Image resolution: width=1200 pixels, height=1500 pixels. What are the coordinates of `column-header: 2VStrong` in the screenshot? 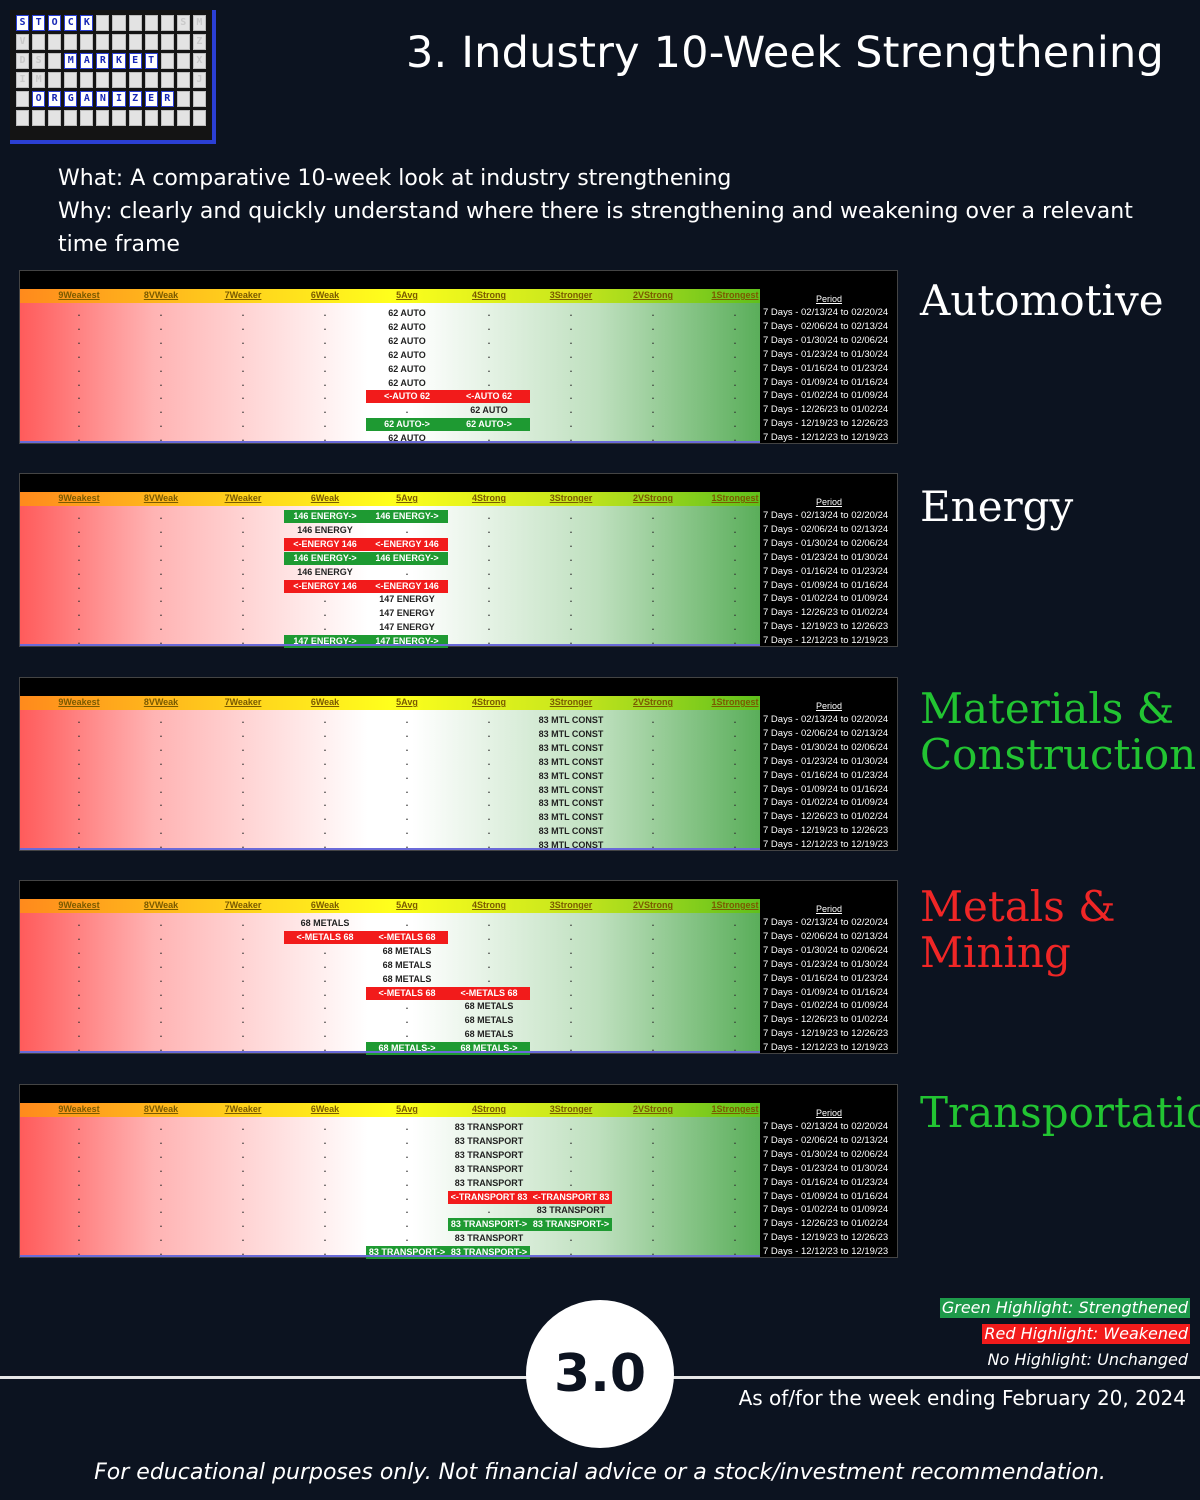 It's located at (652, 905).